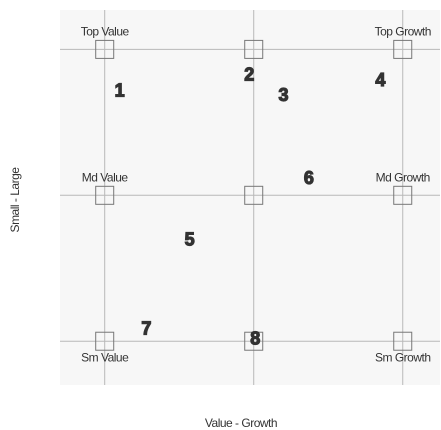 The image size is (441, 430). I want to click on data-point: 7, so click(146, 328).